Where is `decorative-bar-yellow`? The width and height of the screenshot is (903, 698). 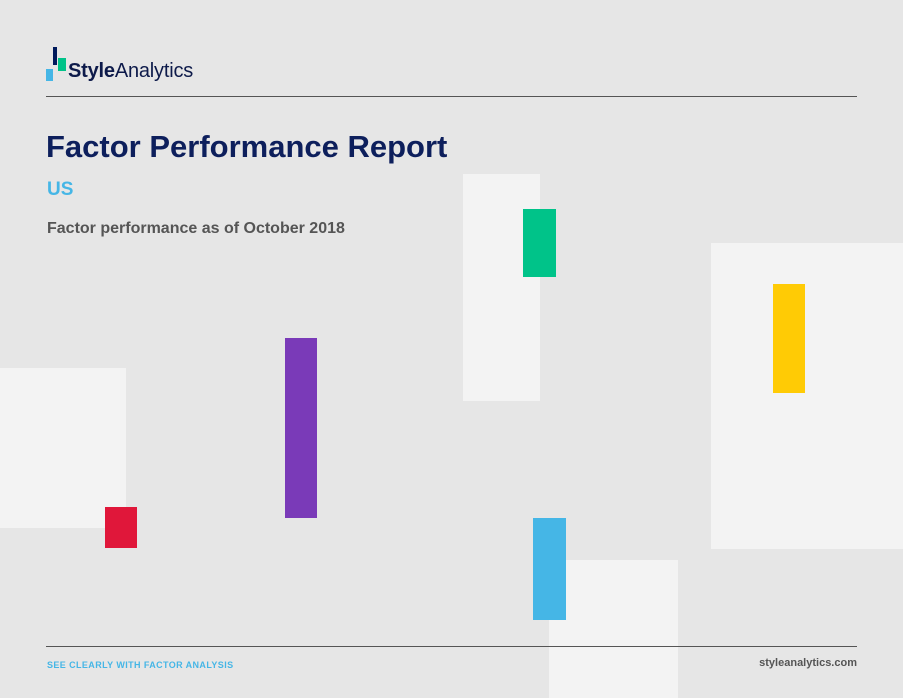 decorative-bar-yellow is located at coordinates (789, 338).